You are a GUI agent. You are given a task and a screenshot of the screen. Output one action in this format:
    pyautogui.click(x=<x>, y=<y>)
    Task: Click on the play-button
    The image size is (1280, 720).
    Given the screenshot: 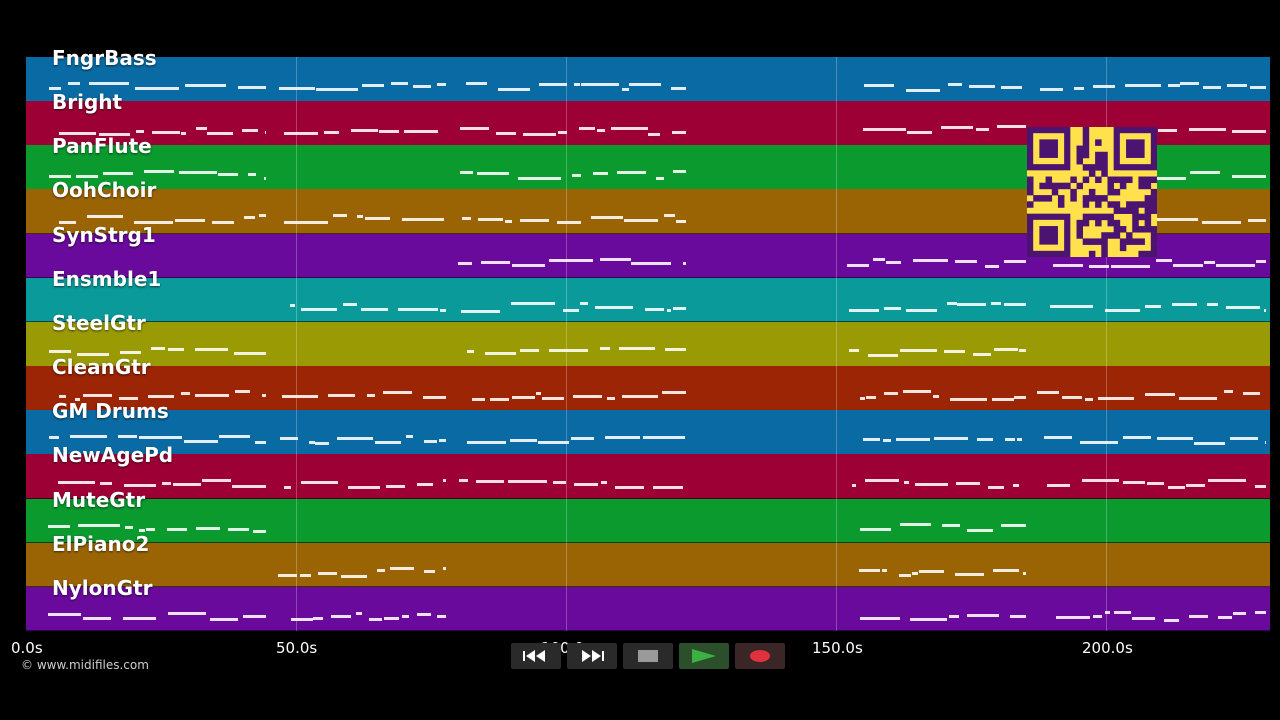 What is the action you would take?
    pyautogui.click(x=704, y=656)
    